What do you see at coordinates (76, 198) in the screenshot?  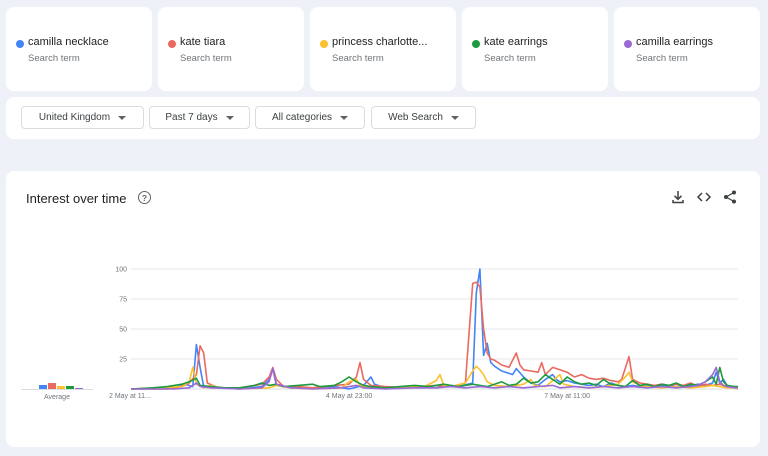 I see `panel-title: Interest over time` at bounding box center [76, 198].